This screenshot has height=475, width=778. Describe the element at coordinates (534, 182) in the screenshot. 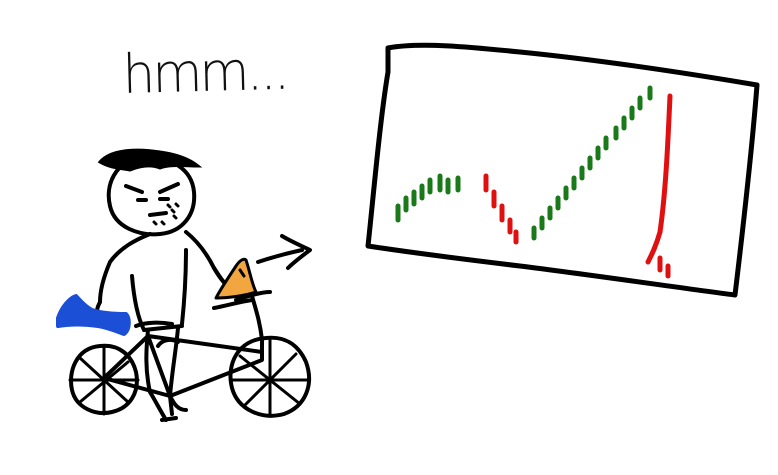

I see `candlestick-series` at that location.